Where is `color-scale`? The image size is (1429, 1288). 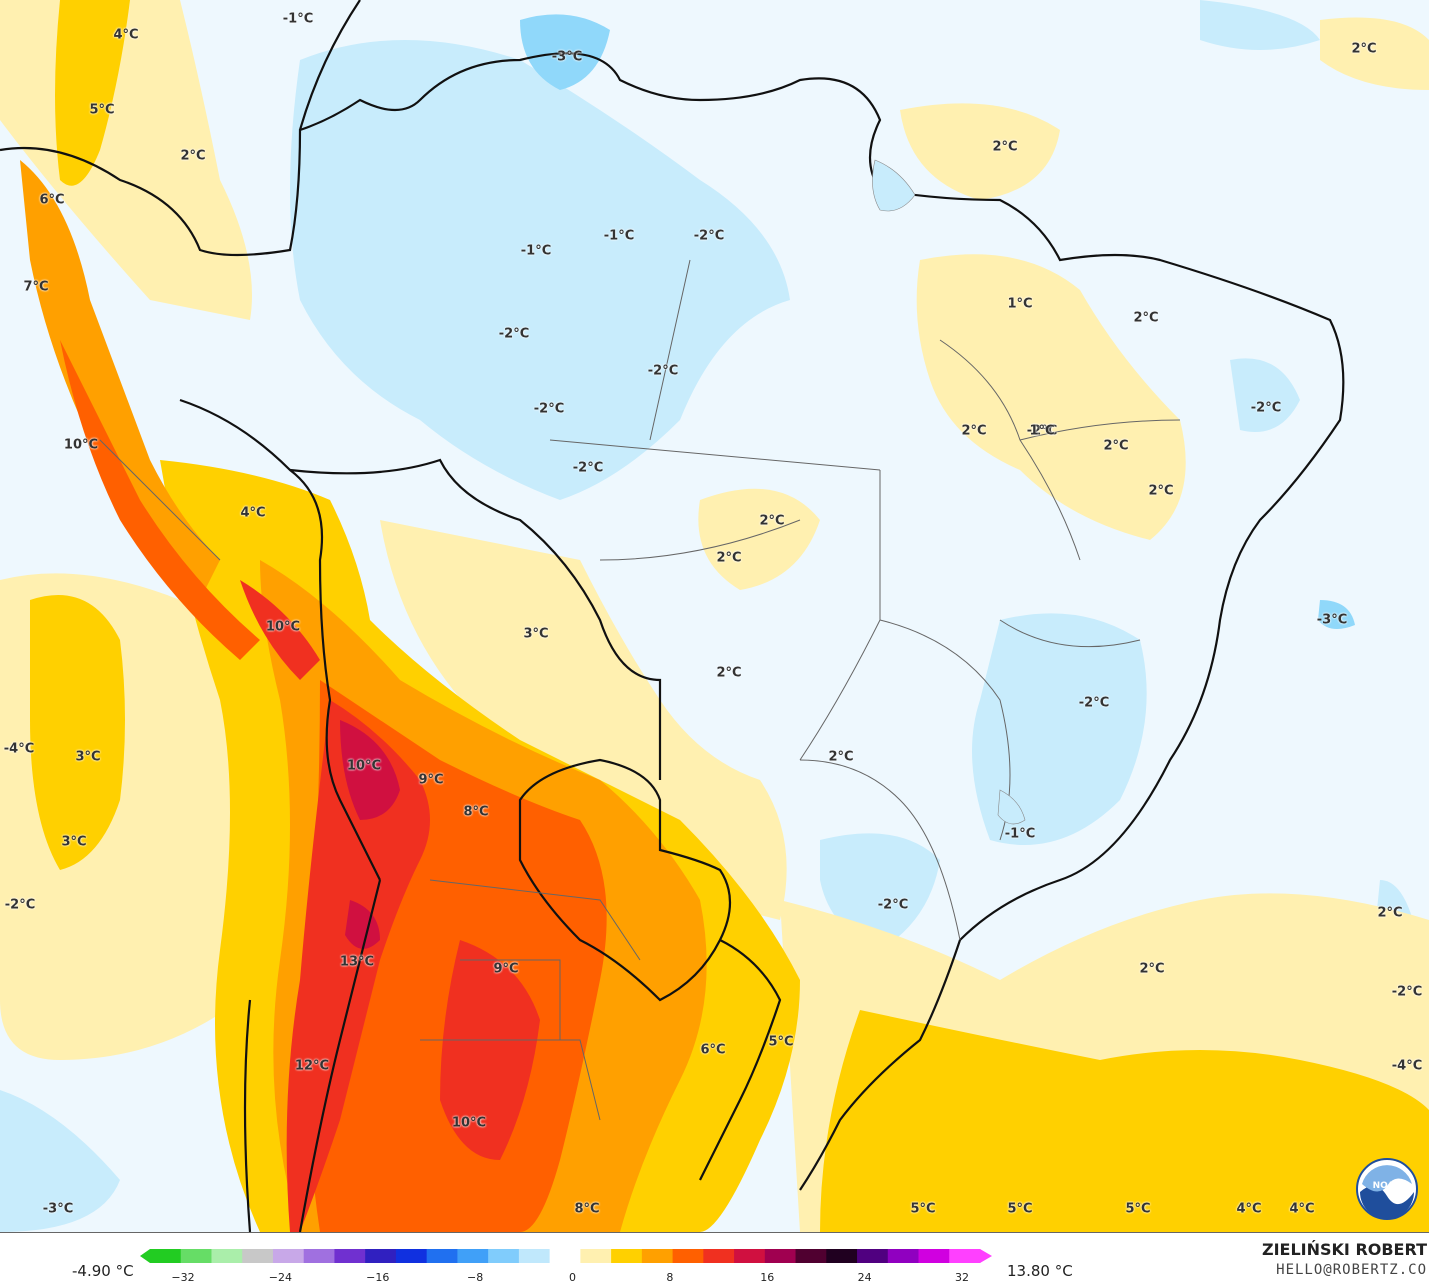
color-scale is located at coordinates (566, 1256).